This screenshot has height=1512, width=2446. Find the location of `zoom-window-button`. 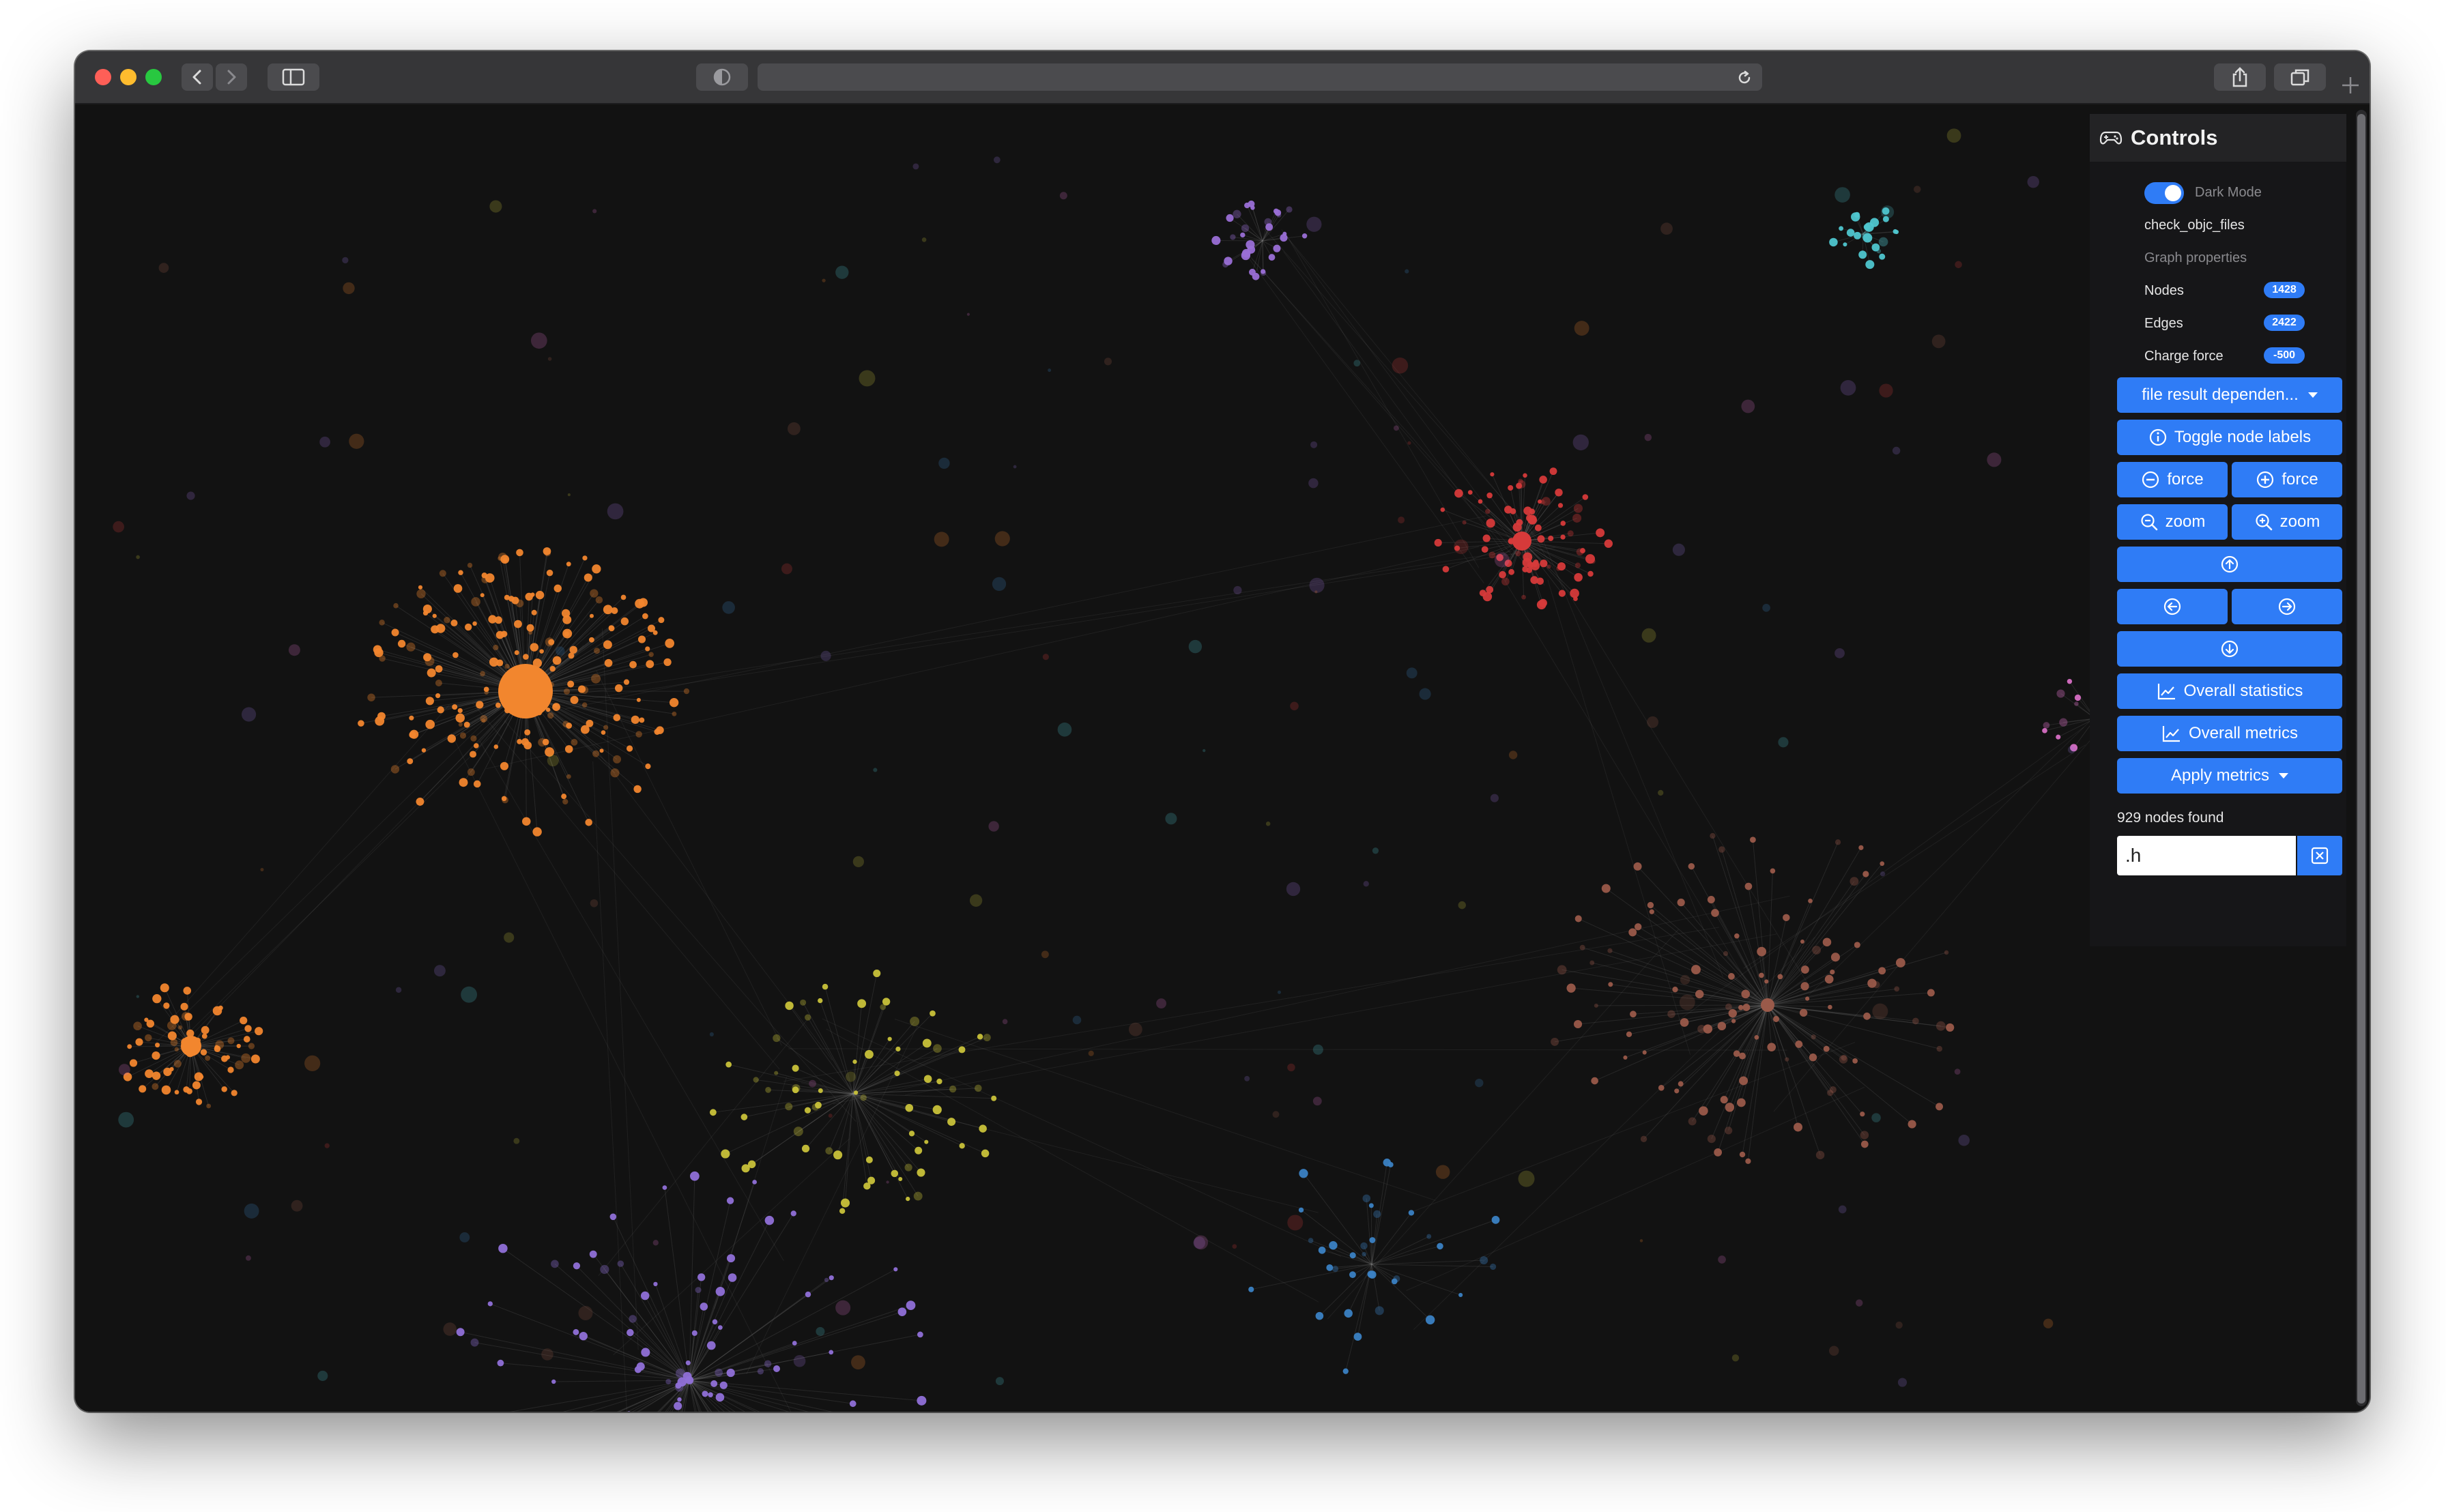

zoom-window-button is located at coordinates (153, 77).